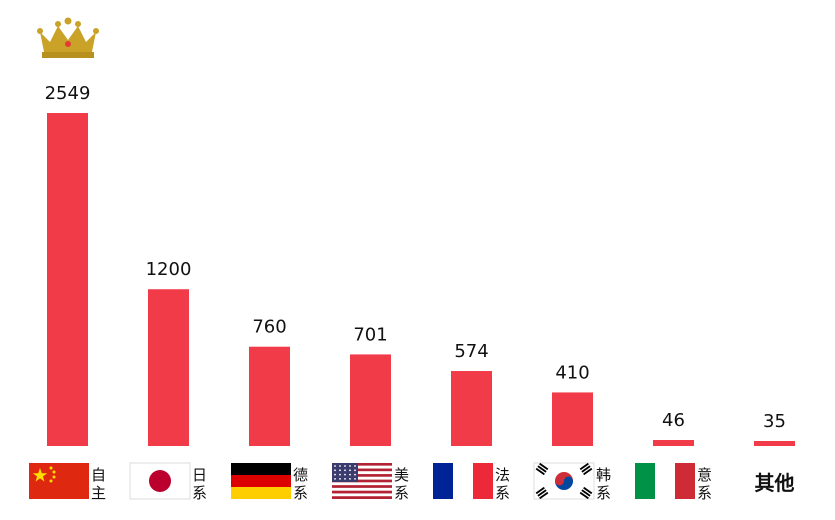  What do you see at coordinates (665, 481) in the screenshot?
I see `italy-flag-icon` at bounding box center [665, 481].